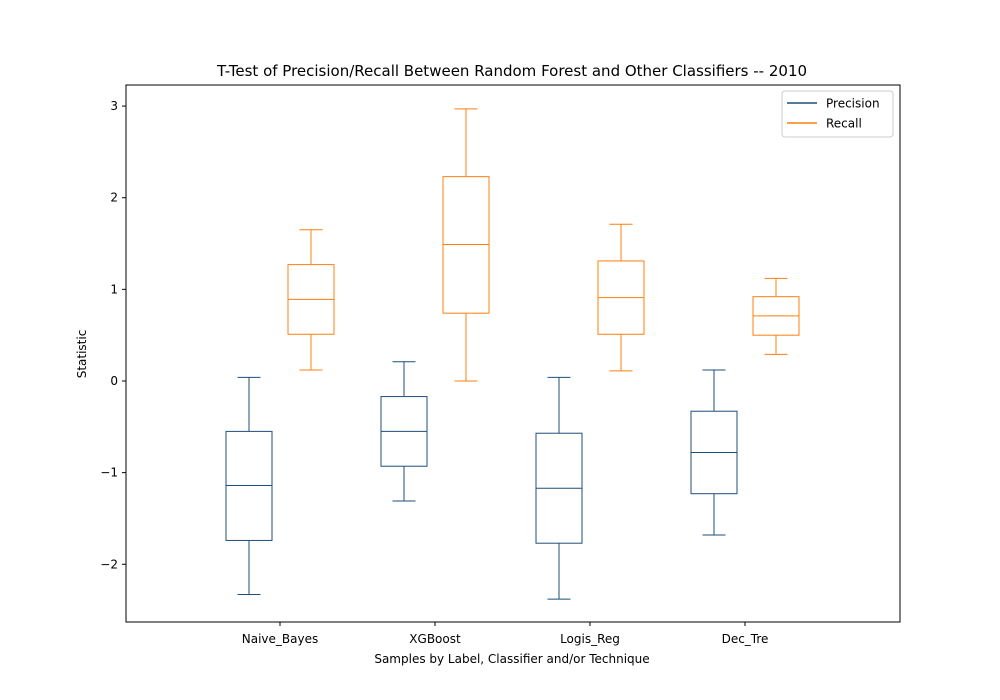  Describe the element at coordinates (114, 289) in the screenshot. I see `y-tick-label: 1` at that location.